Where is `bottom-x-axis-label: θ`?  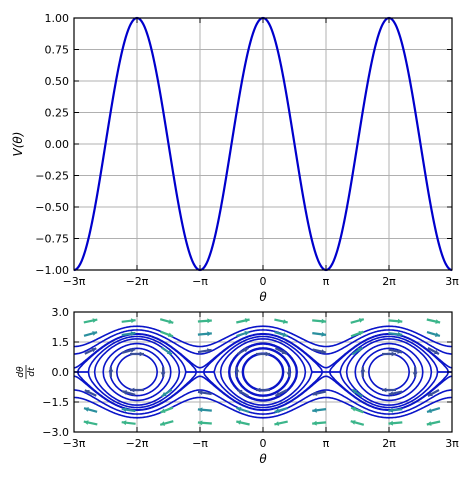
bottom-x-axis-label: θ is located at coordinates (263, 459).